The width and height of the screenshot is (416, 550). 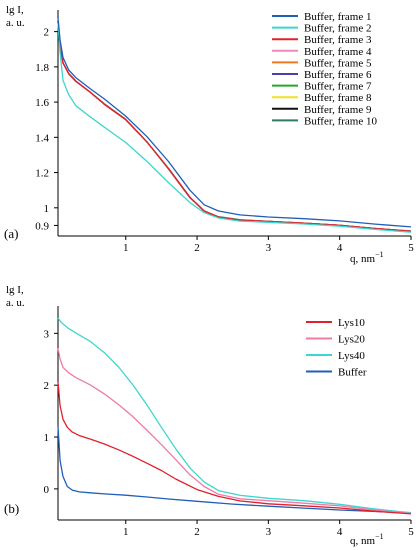 What do you see at coordinates (126, 248) in the screenshot?
I see `panel-a-x-tick-label: 1` at bounding box center [126, 248].